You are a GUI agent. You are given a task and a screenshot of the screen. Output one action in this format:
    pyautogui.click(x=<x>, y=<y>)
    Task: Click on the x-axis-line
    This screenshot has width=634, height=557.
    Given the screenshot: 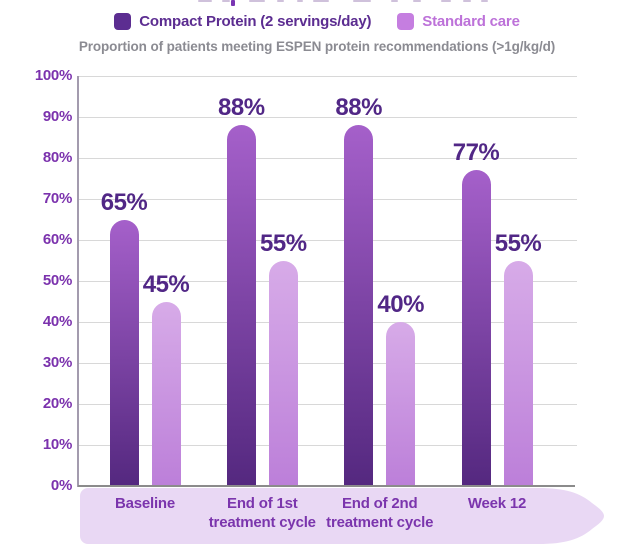 What is the action you would take?
    pyautogui.click(x=326, y=486)
    